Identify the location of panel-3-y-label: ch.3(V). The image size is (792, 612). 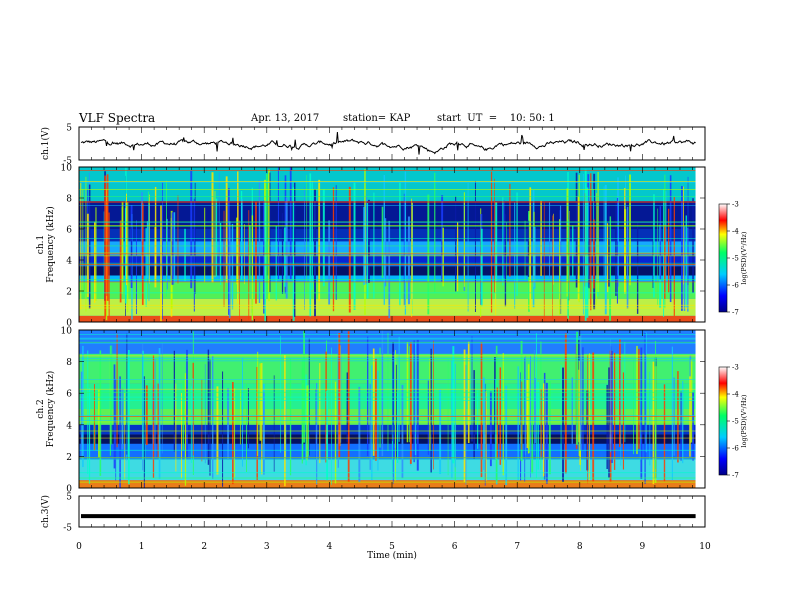
(45, 511).